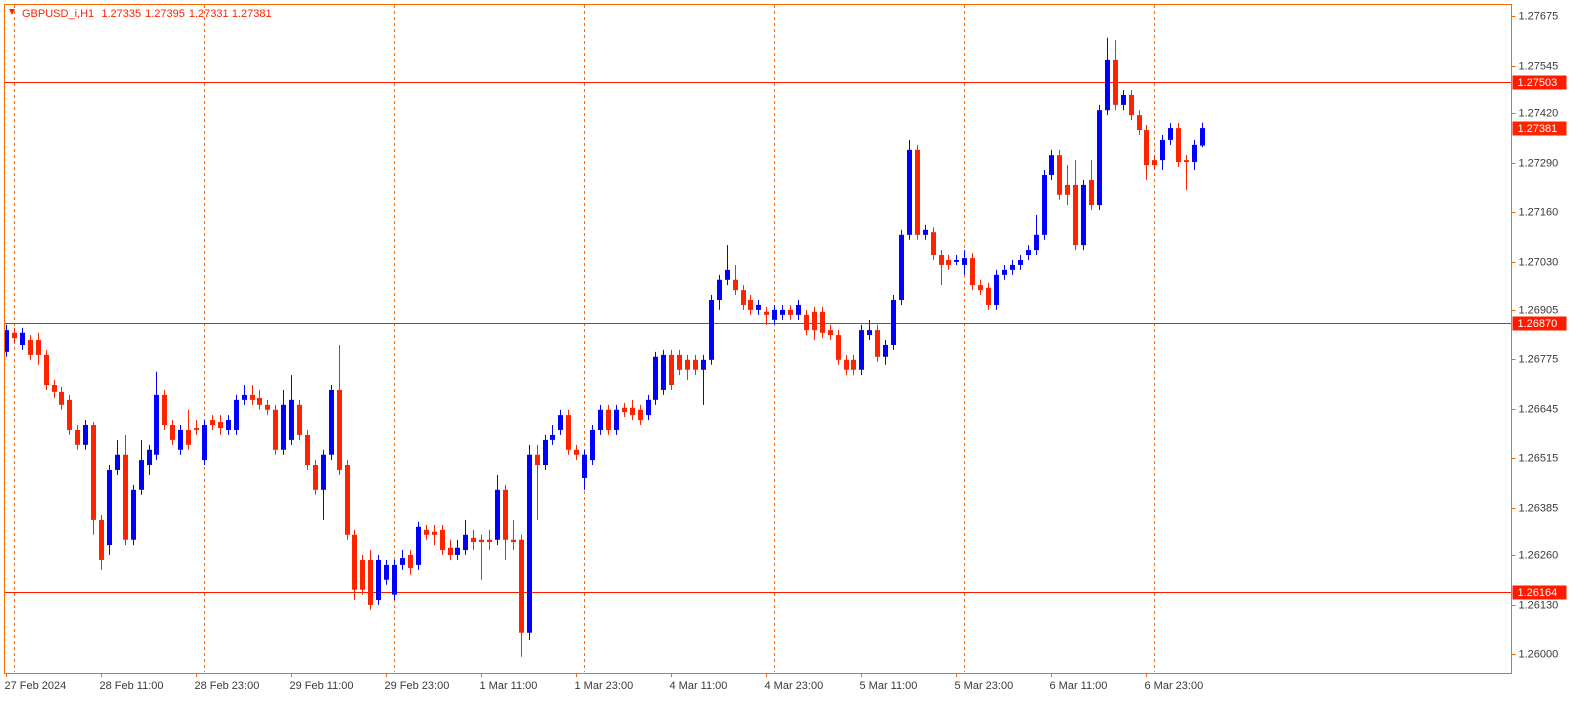  I want to click on x-tick-label: 4 Mar 23:00, so click(794, 686).